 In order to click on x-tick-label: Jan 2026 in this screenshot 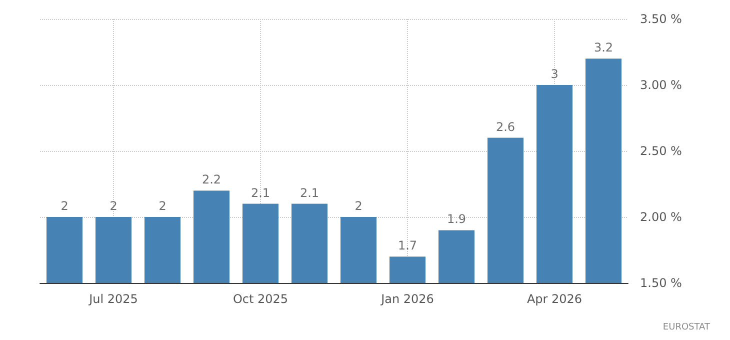, I will do `click(407, 299)`.